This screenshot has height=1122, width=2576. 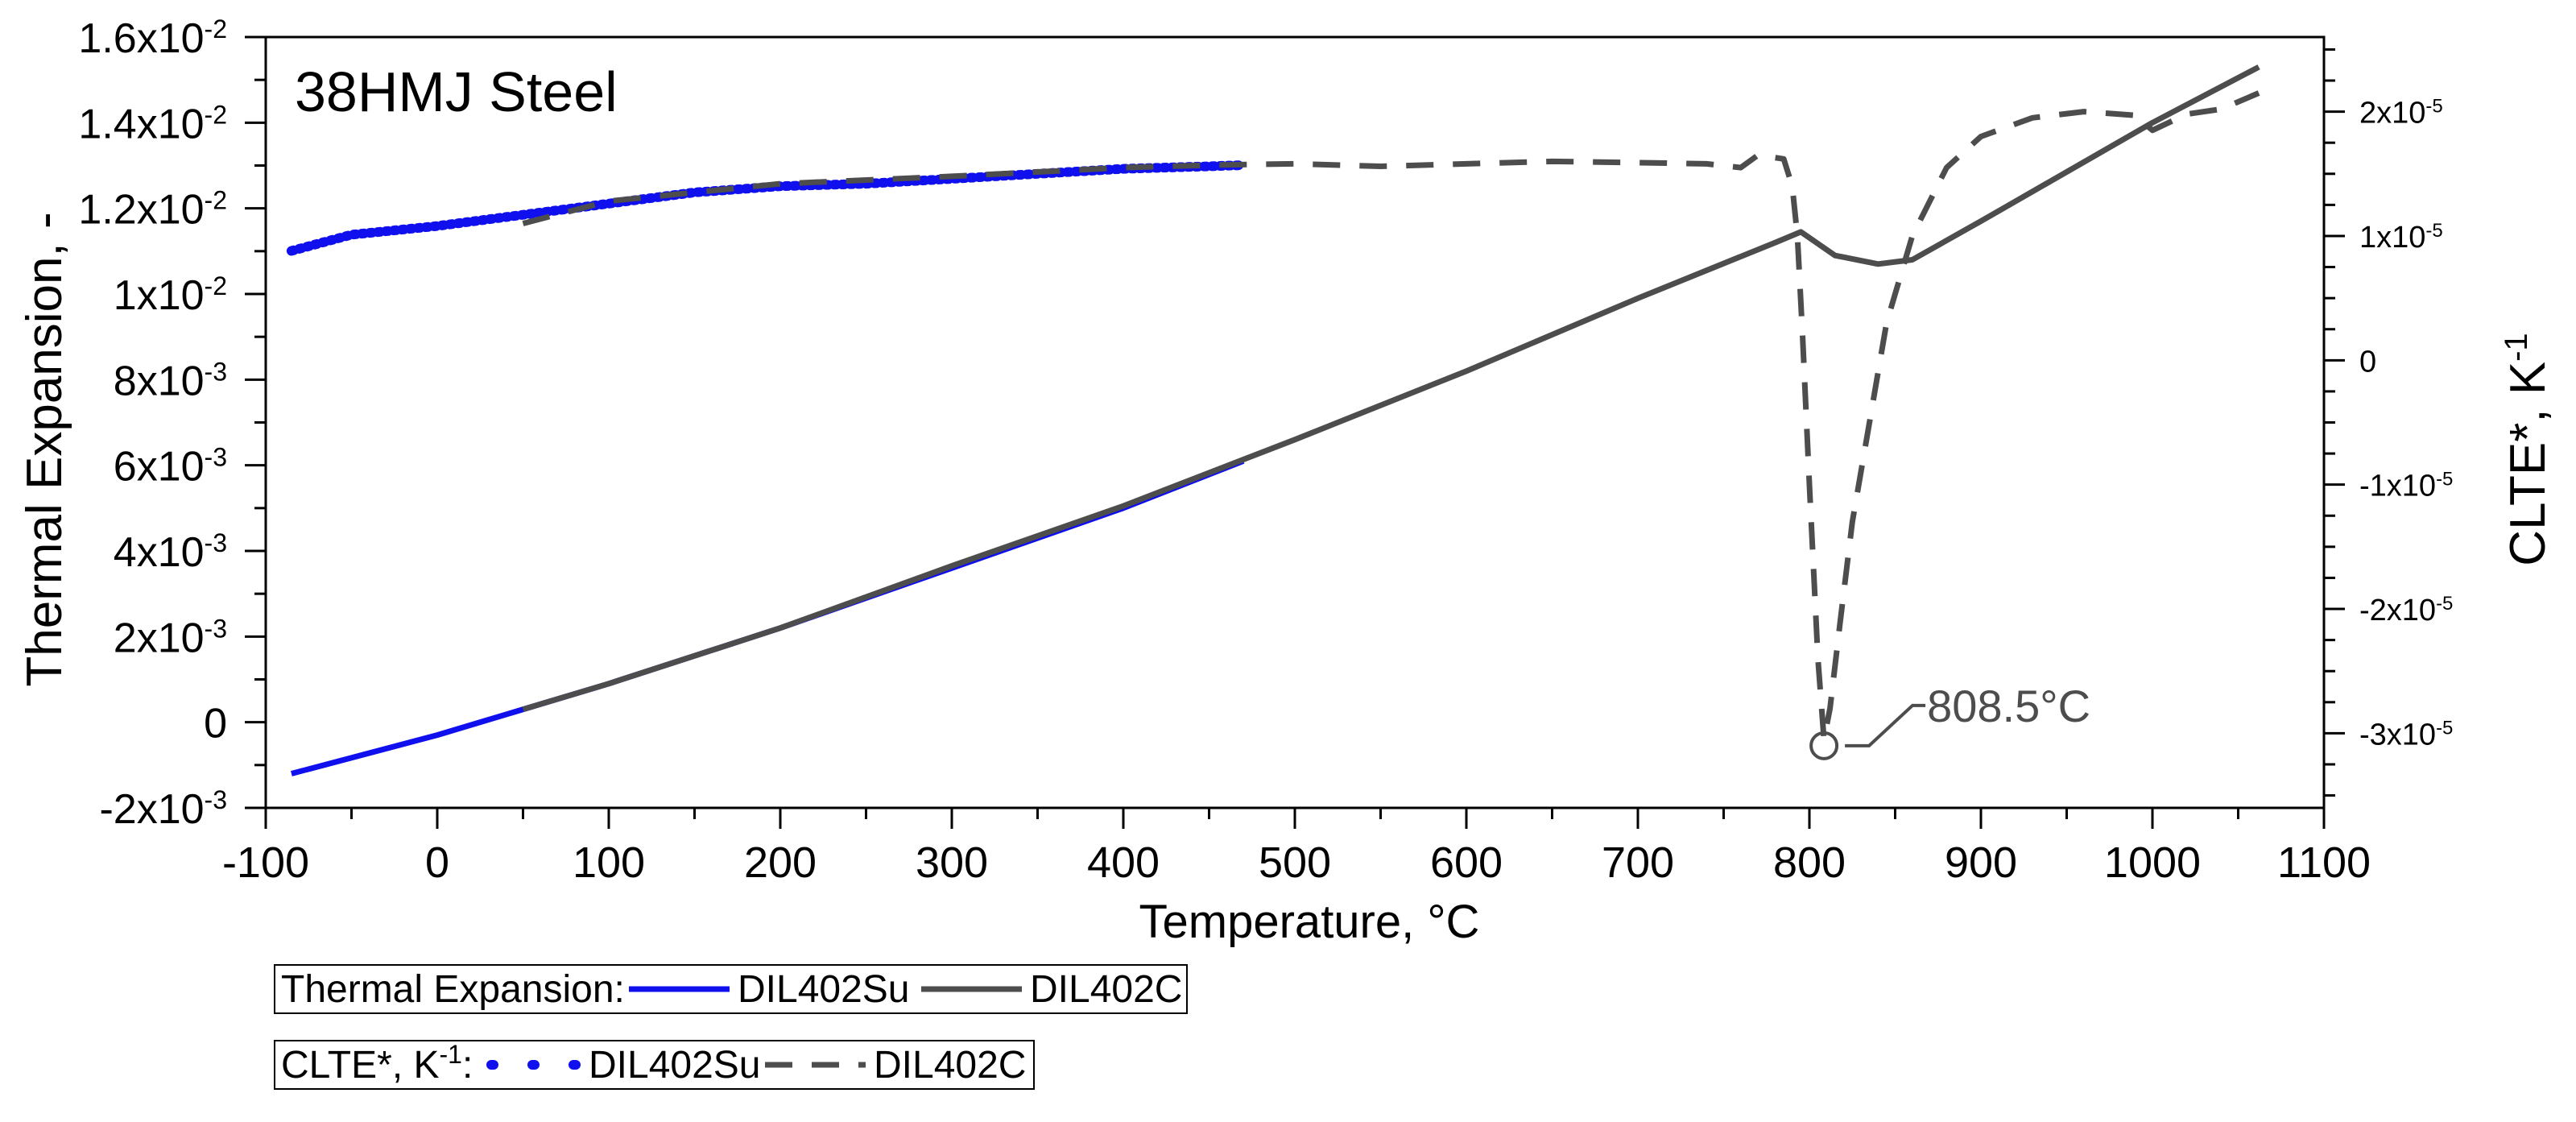 I want to click on y-axis-title: Thermal Expansion, -, so click(x=44, y=449).